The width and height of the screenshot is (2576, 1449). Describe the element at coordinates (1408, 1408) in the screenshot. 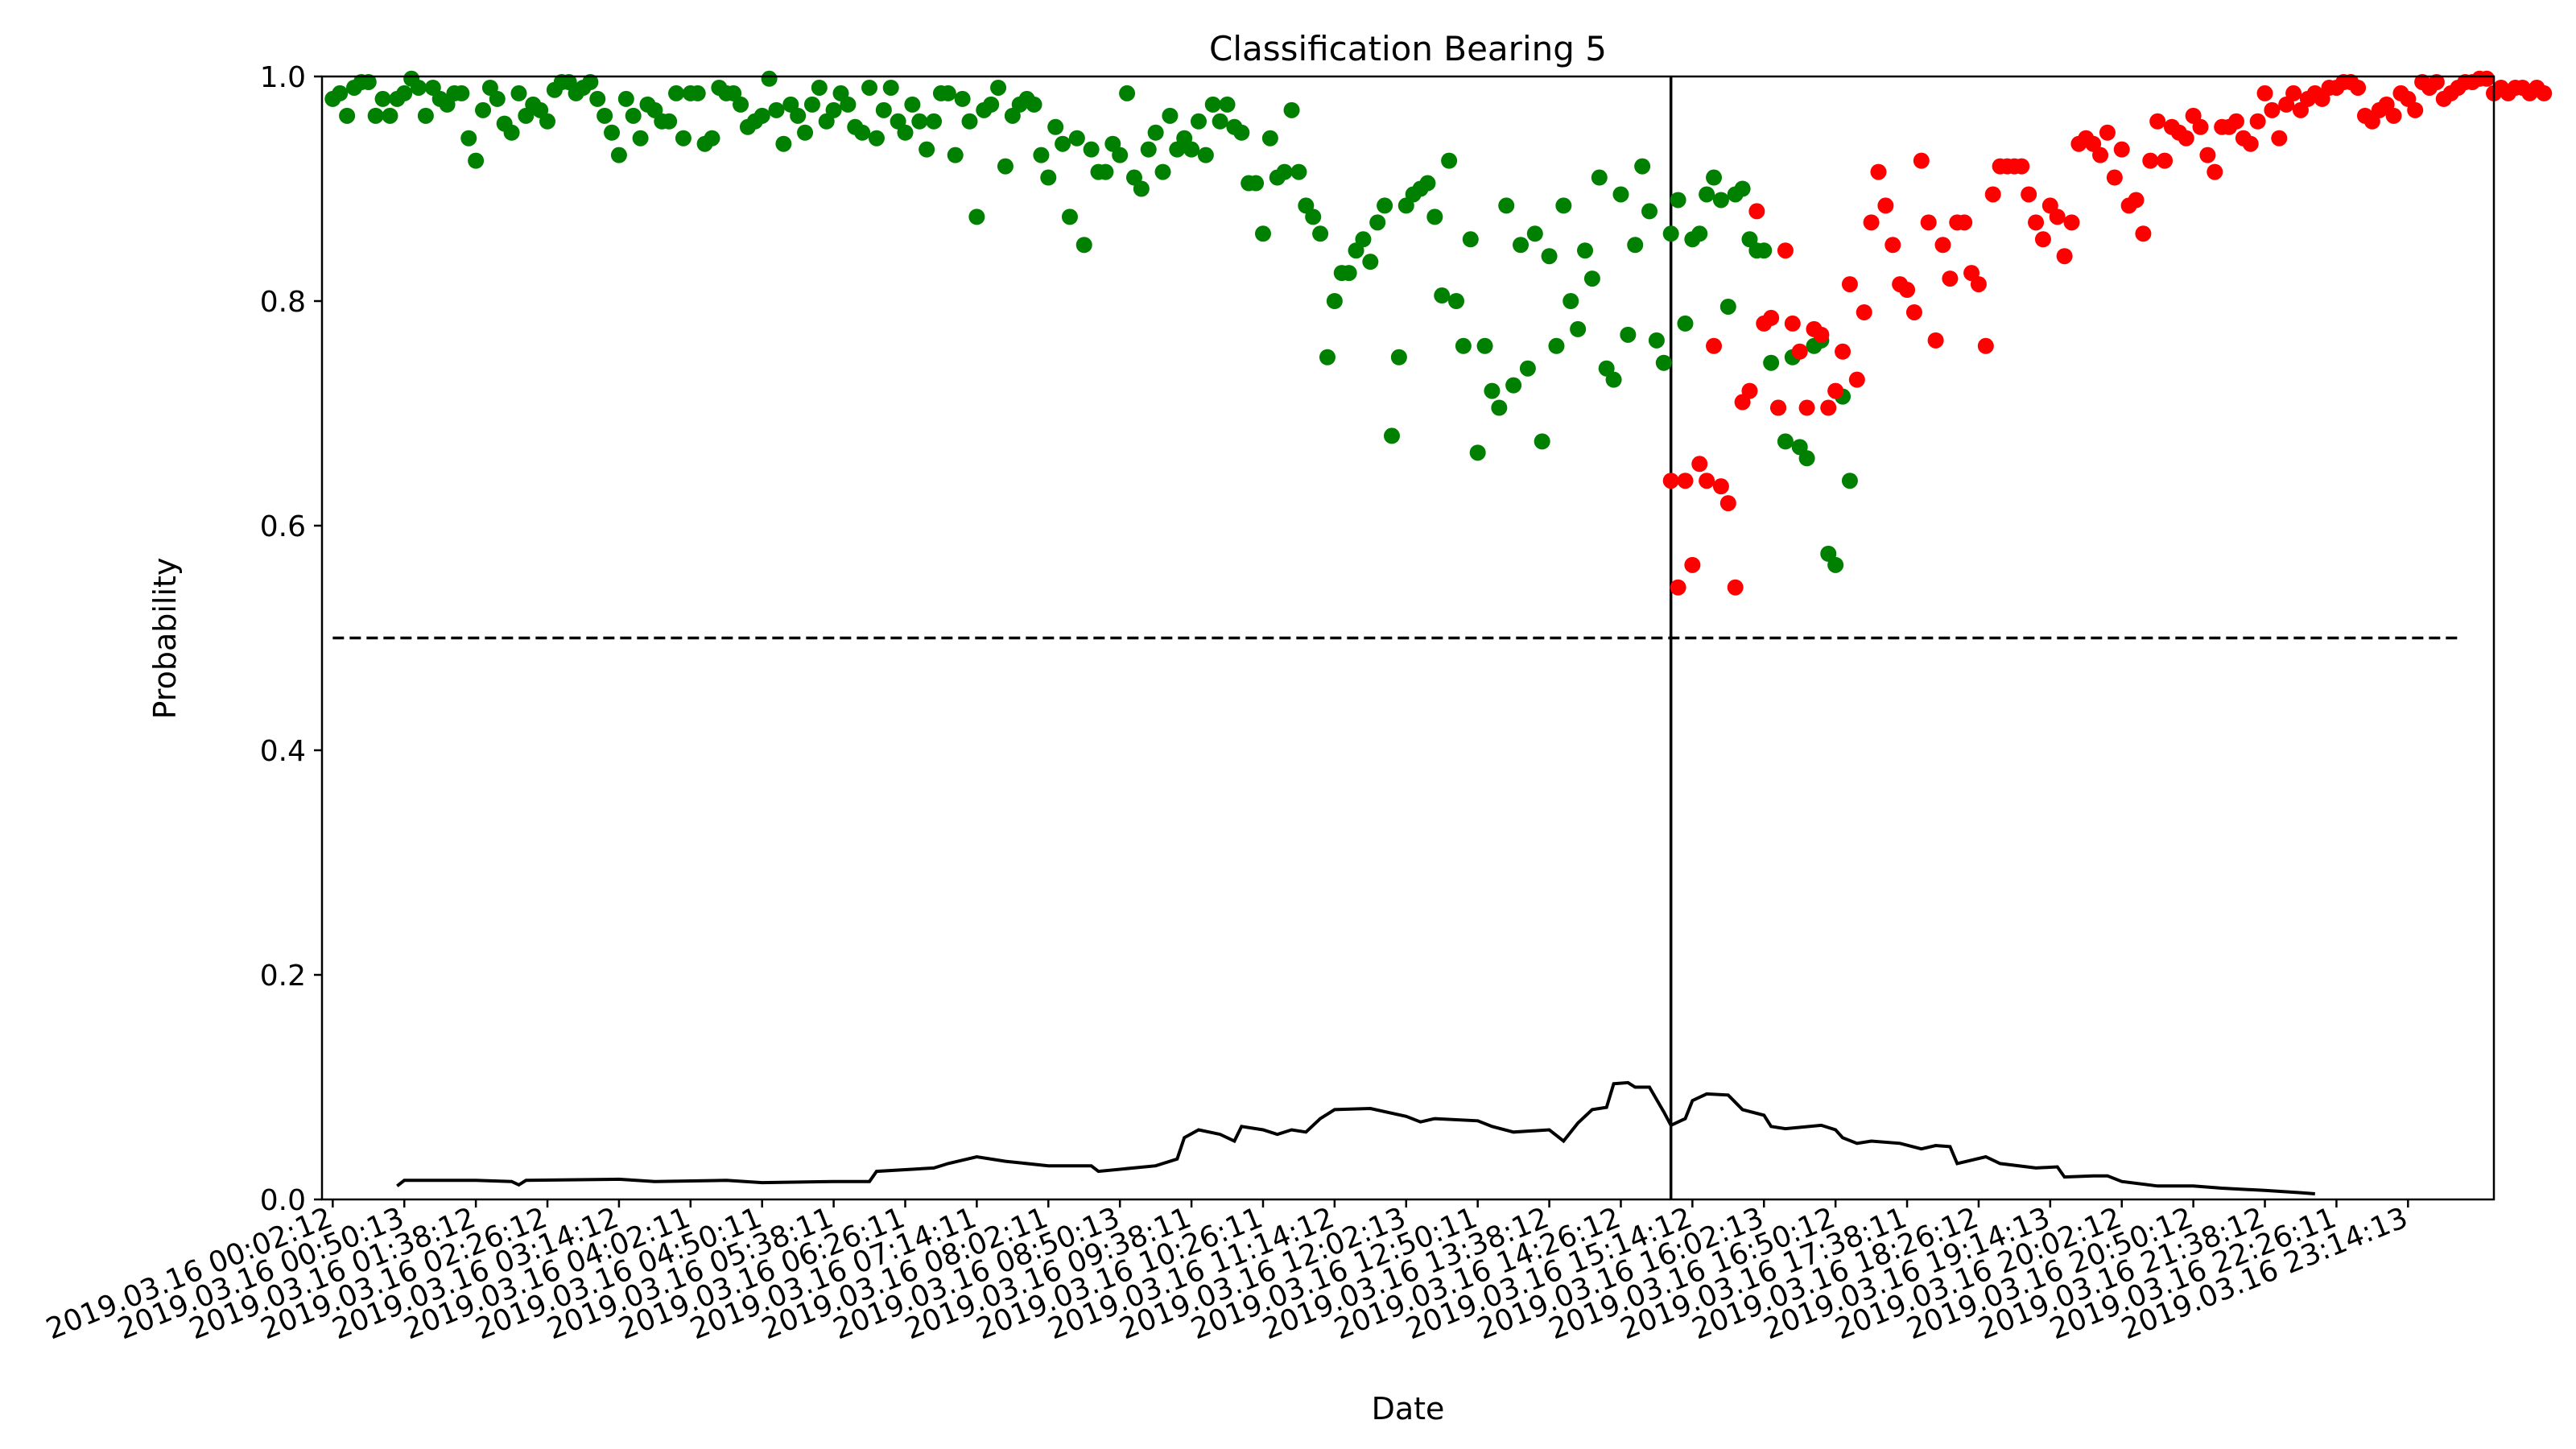

I see `x-axis-label: Date` at that location.